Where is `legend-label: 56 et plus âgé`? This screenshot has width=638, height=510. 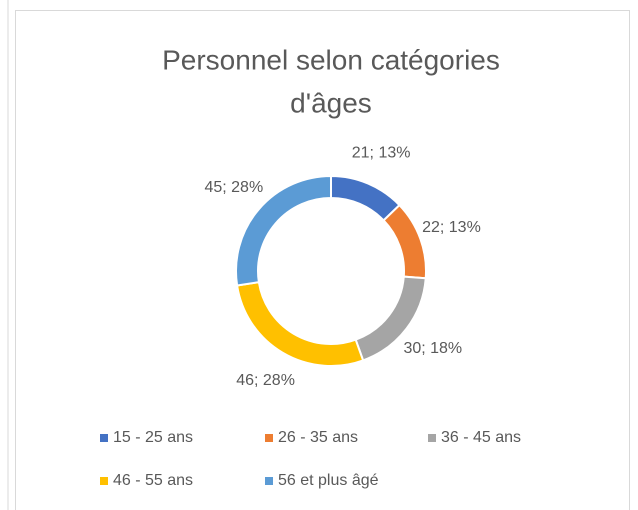 legend-label: 56 et plus âgé is located at coordinates (328, 480).